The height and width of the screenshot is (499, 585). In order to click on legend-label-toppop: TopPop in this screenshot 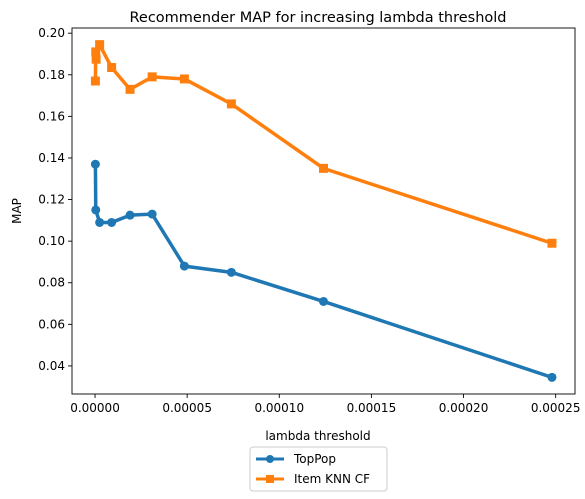, I will do `click(314, 459)`.